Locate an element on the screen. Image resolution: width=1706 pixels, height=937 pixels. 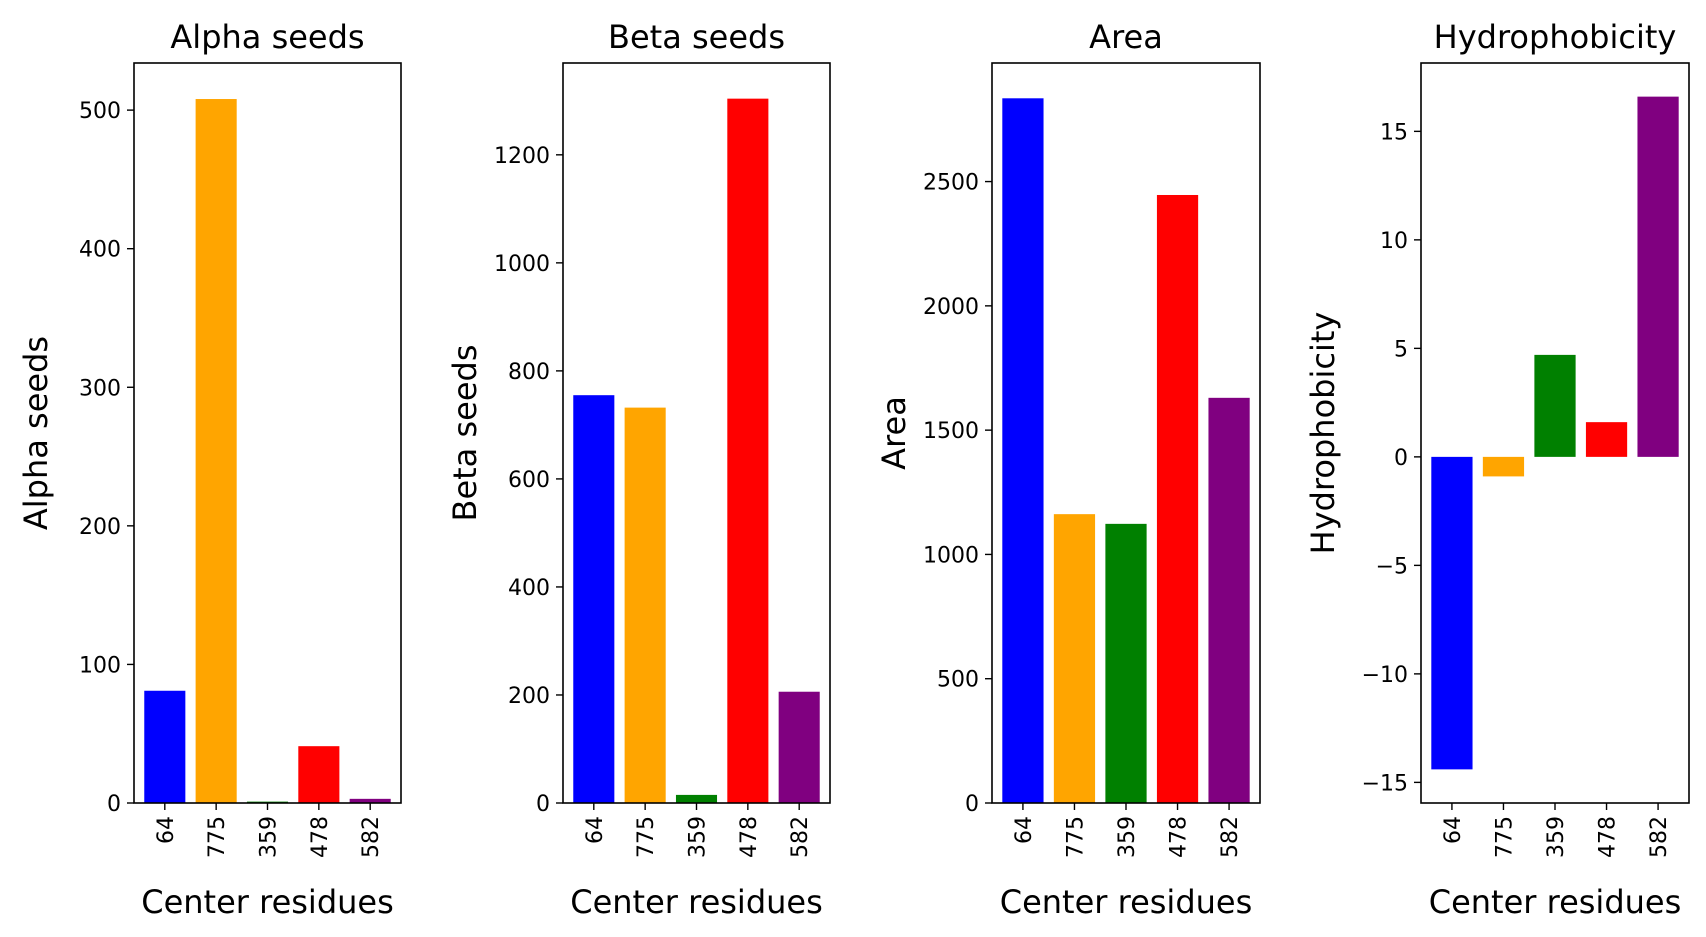
chart-title: Area is located at coordinates (1126, 37).